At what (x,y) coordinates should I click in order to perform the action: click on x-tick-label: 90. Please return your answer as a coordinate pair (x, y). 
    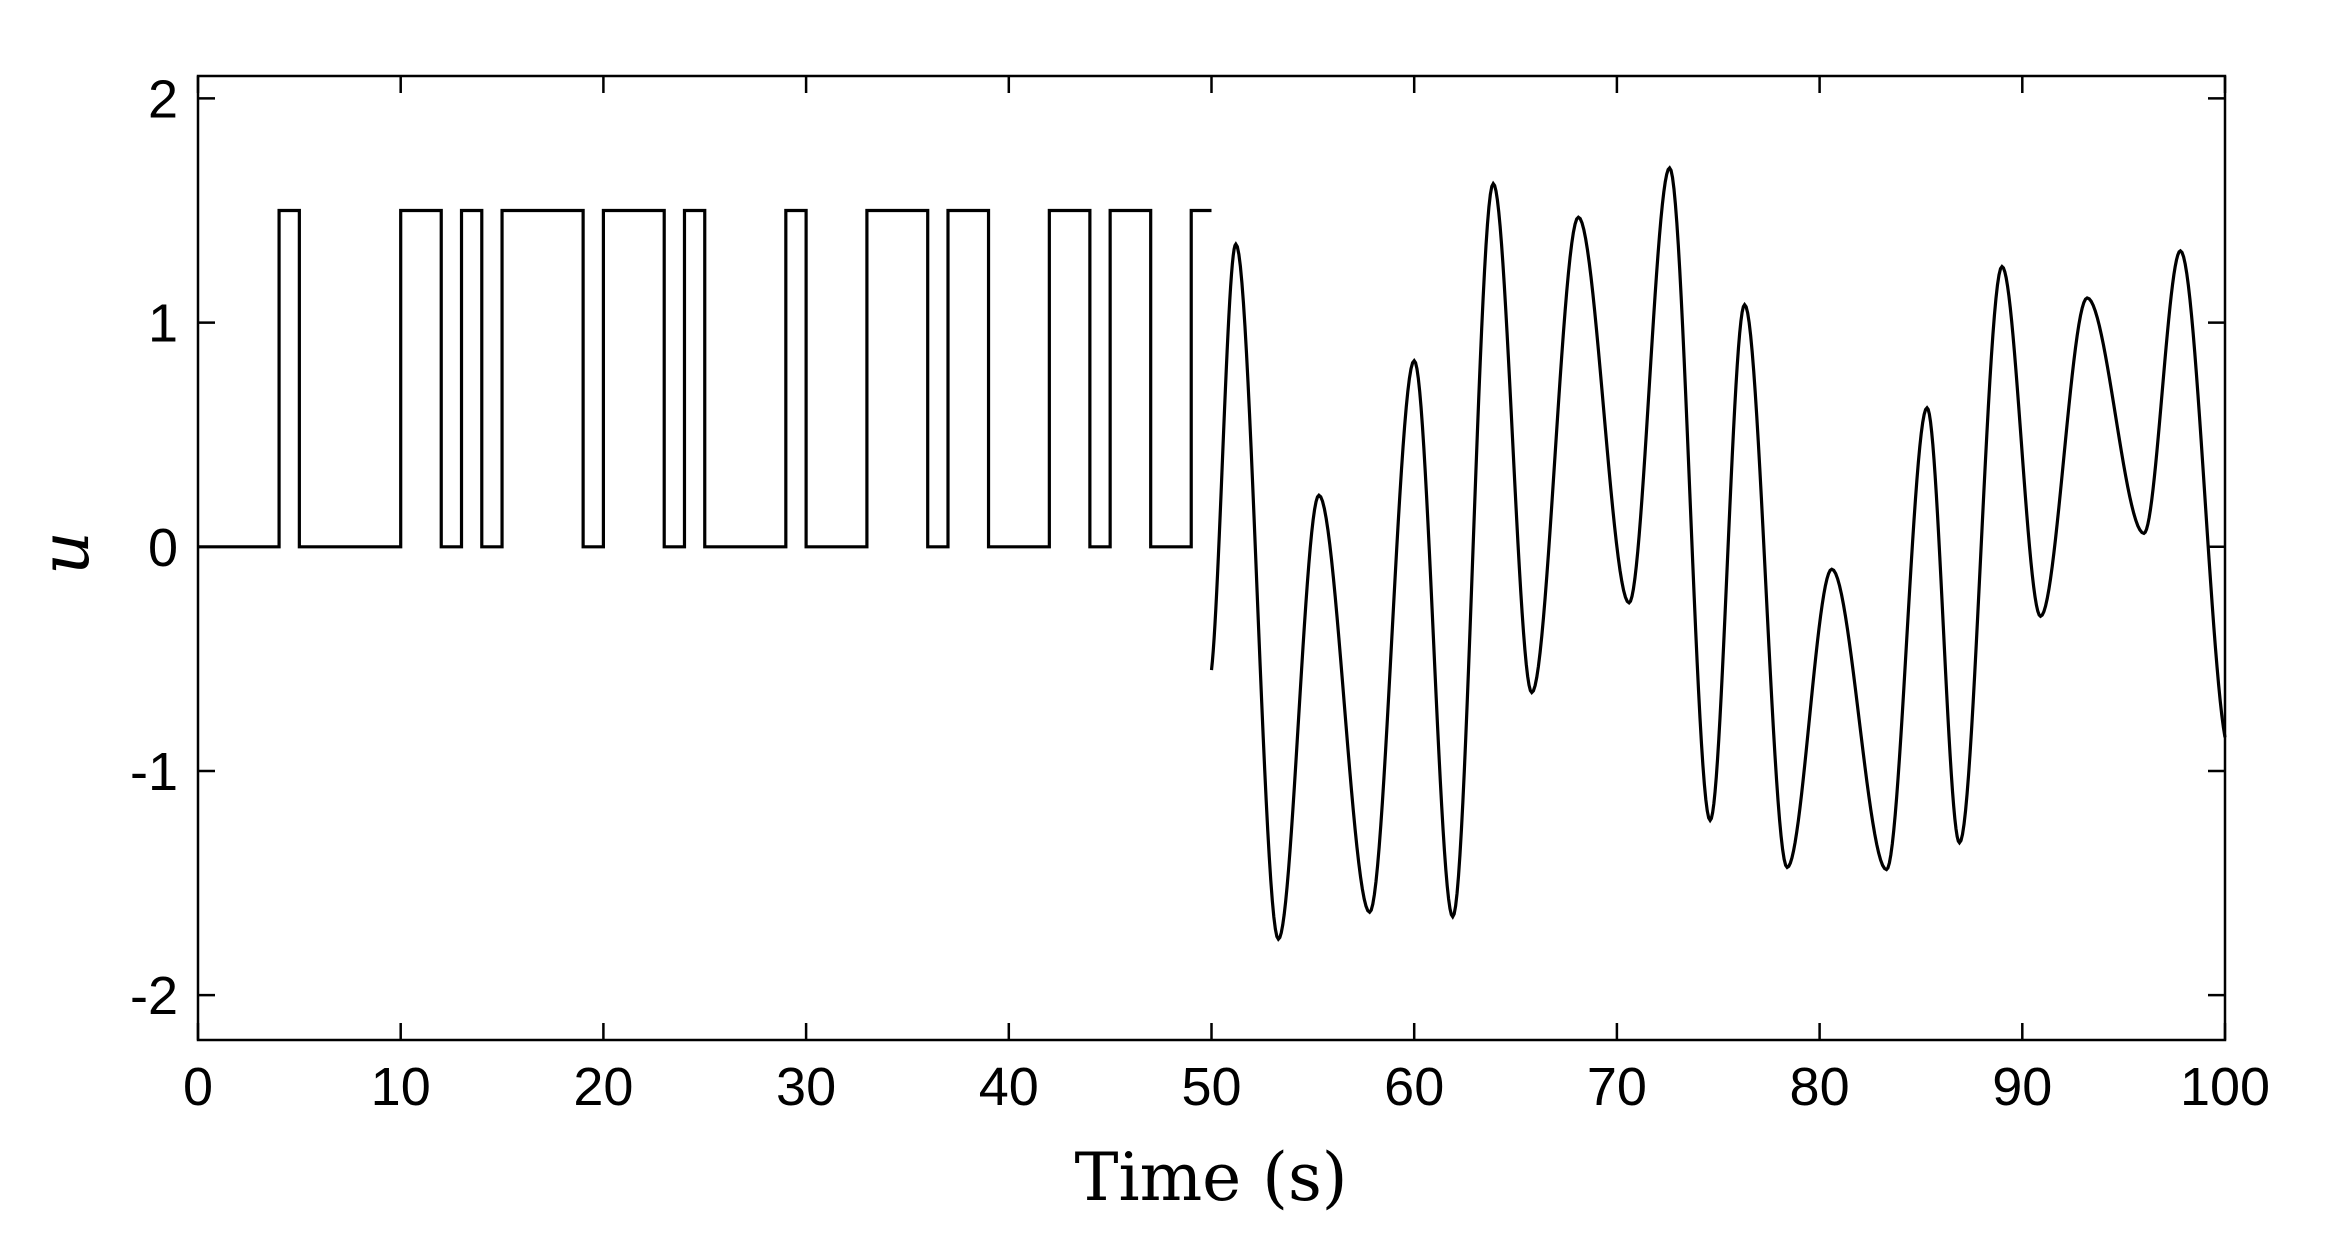
    Looking at the image, I should click on (2022, 1087).